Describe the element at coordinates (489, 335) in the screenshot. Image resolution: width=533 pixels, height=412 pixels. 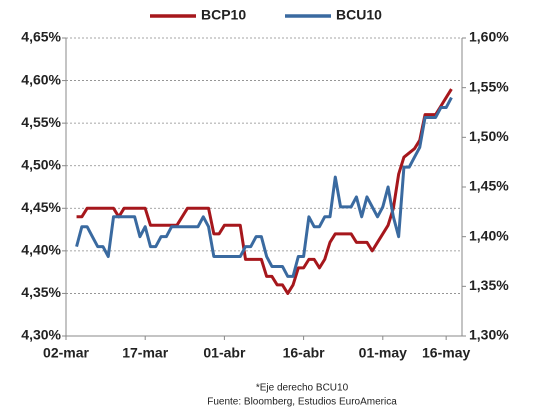
I see `y2-tick-label: 1,30%` at that location.